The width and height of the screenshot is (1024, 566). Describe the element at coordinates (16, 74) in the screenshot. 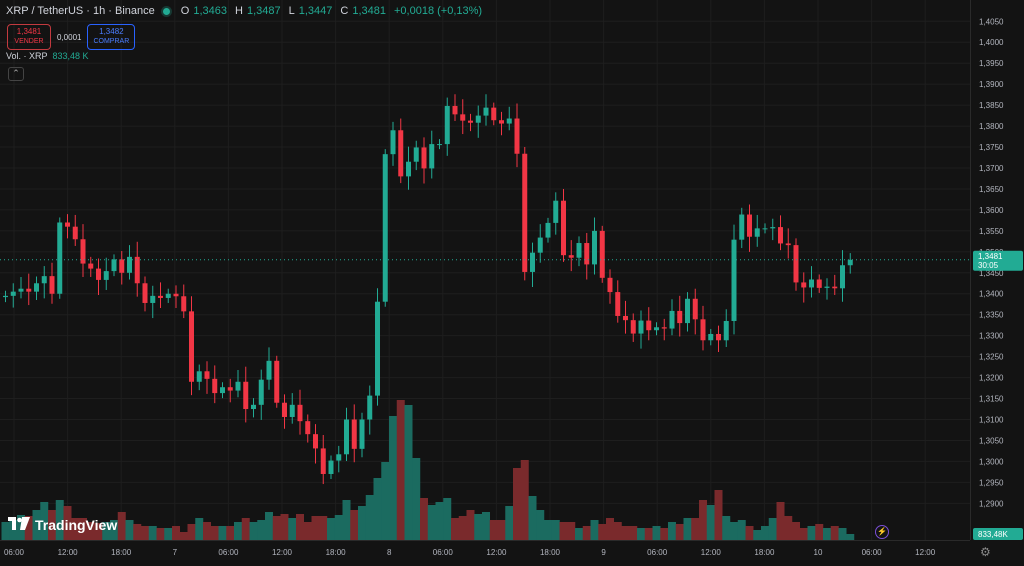

I see `chevron-up-icon: ⌃` at that location.